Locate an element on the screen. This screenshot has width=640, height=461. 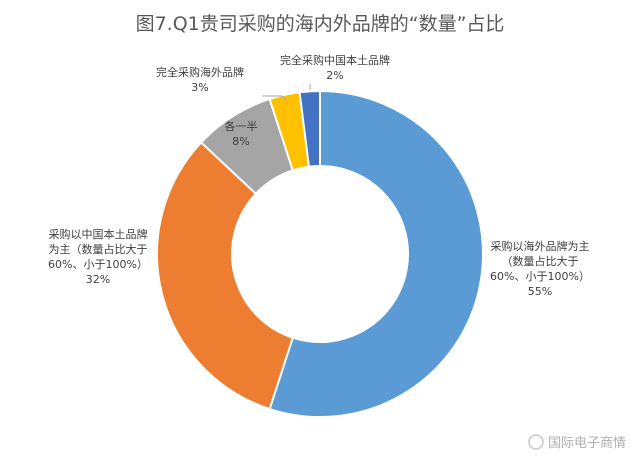
watermark: 国际电子商情 is located at coordinates (577, 442).